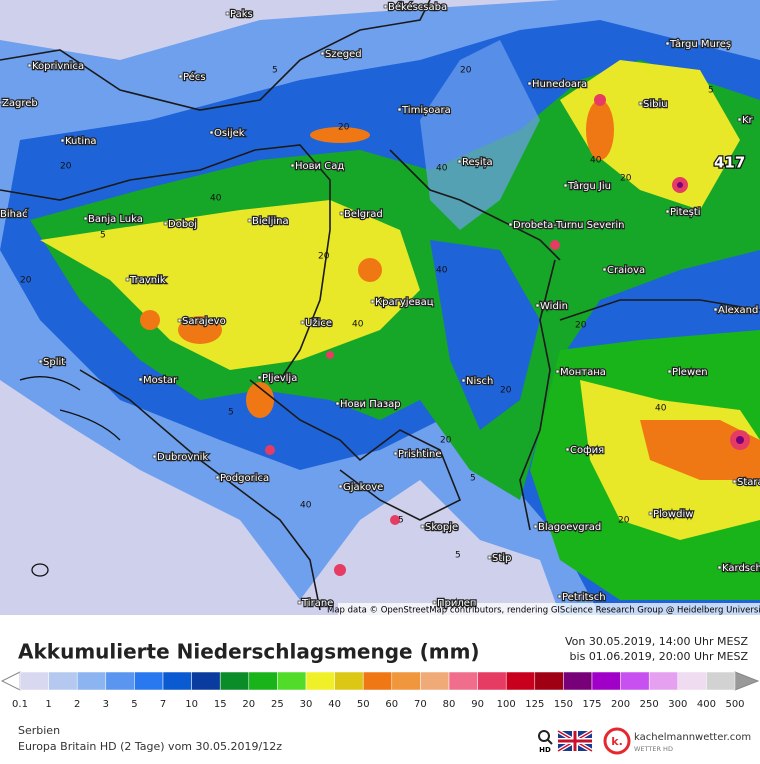 The height and width of the screenshot is (764, 760). I want to click on city-label: Szeged, so click(343, 54).